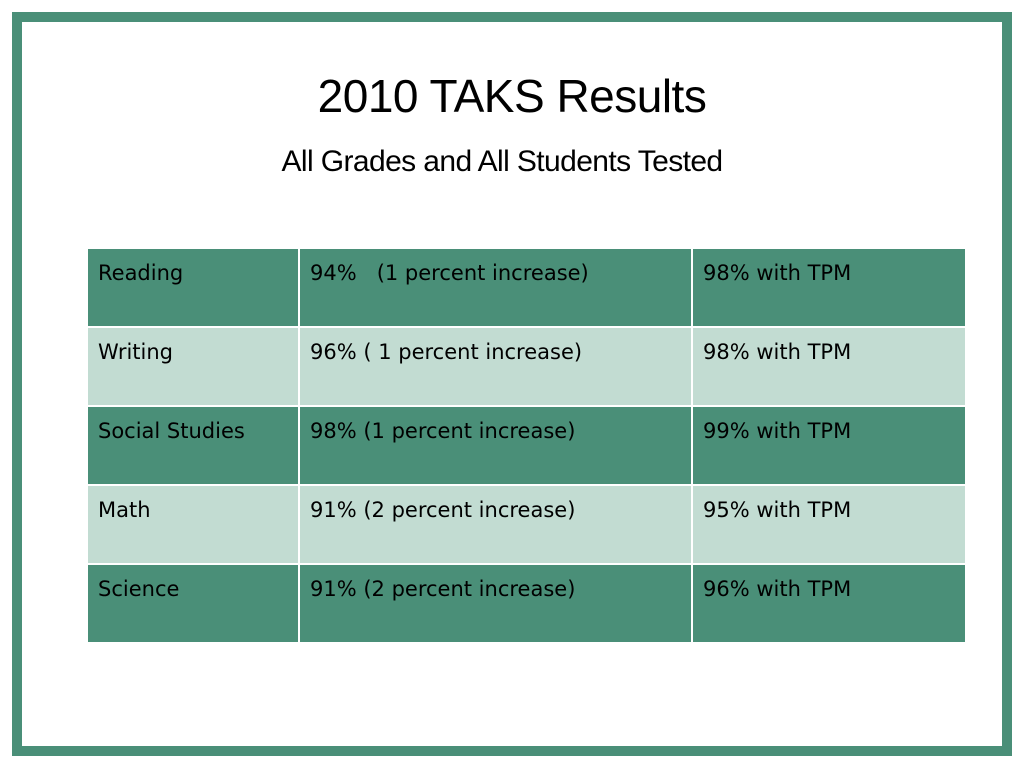 The width and height of the screenshot is (1024, 768). I want to click on subject-cell: Science, so click(193, 603).